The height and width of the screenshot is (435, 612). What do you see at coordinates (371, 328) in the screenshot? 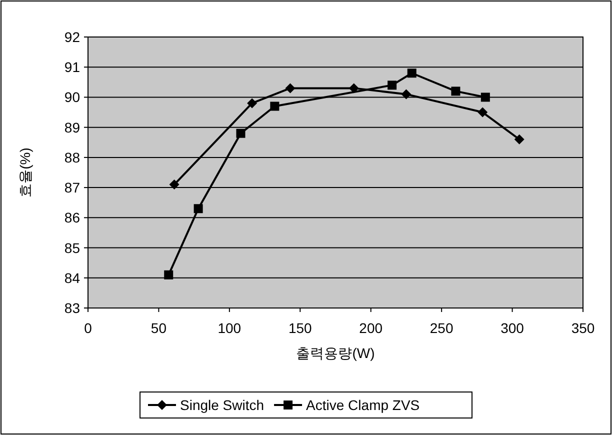
I see `x-tick-label: 200` at bounding box center [371, 328].